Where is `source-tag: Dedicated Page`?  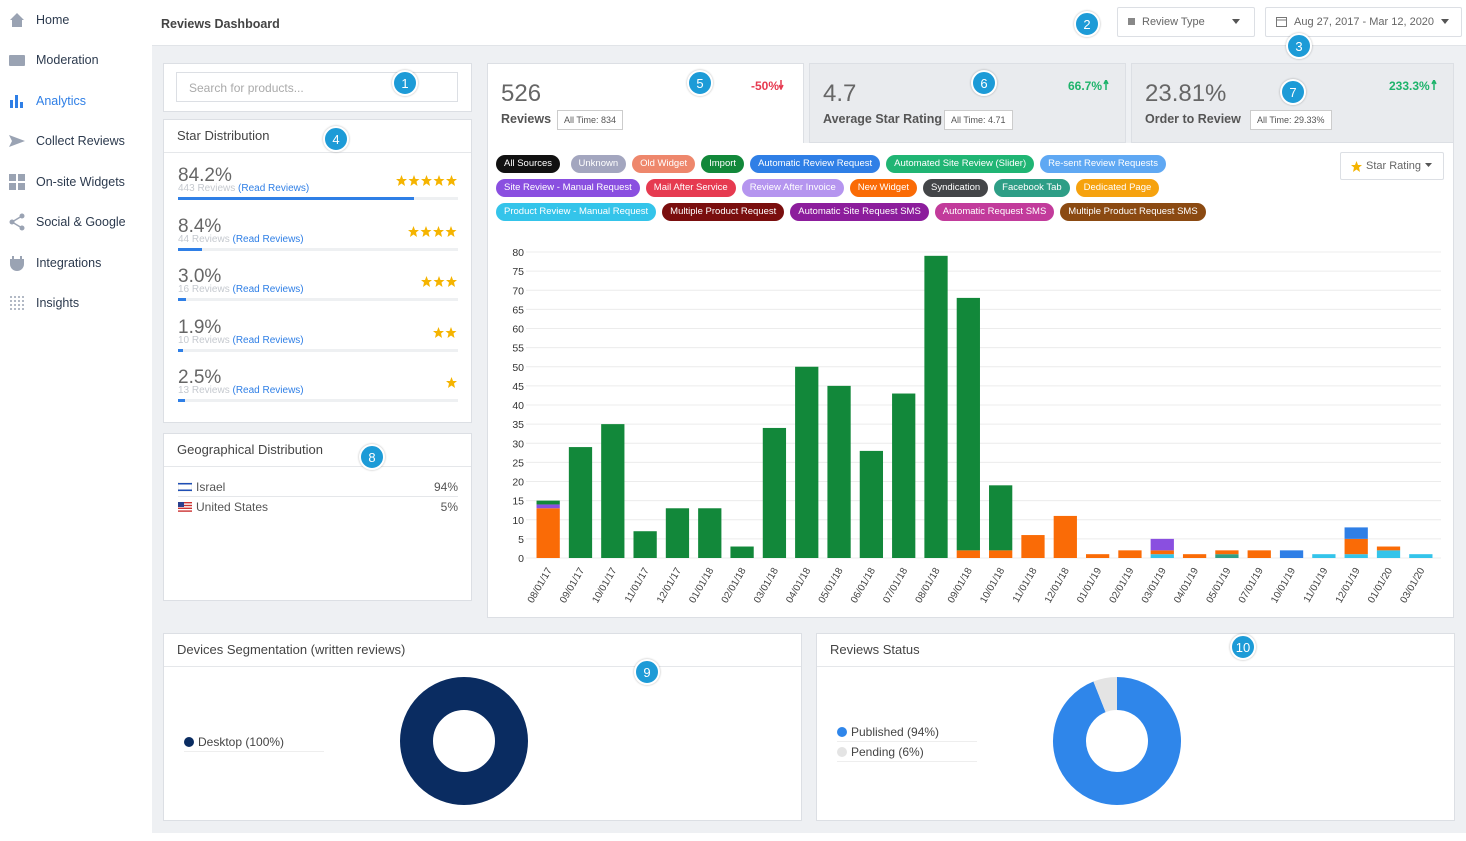
source-tag: Dedicated Page is located at coordinates (1117, 188).